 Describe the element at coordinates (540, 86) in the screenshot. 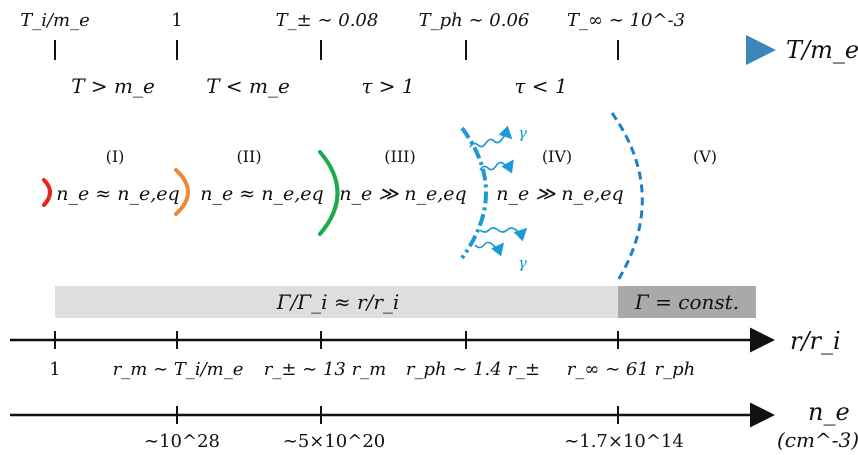

I see `condition-transparent: τ < 1` at that location.